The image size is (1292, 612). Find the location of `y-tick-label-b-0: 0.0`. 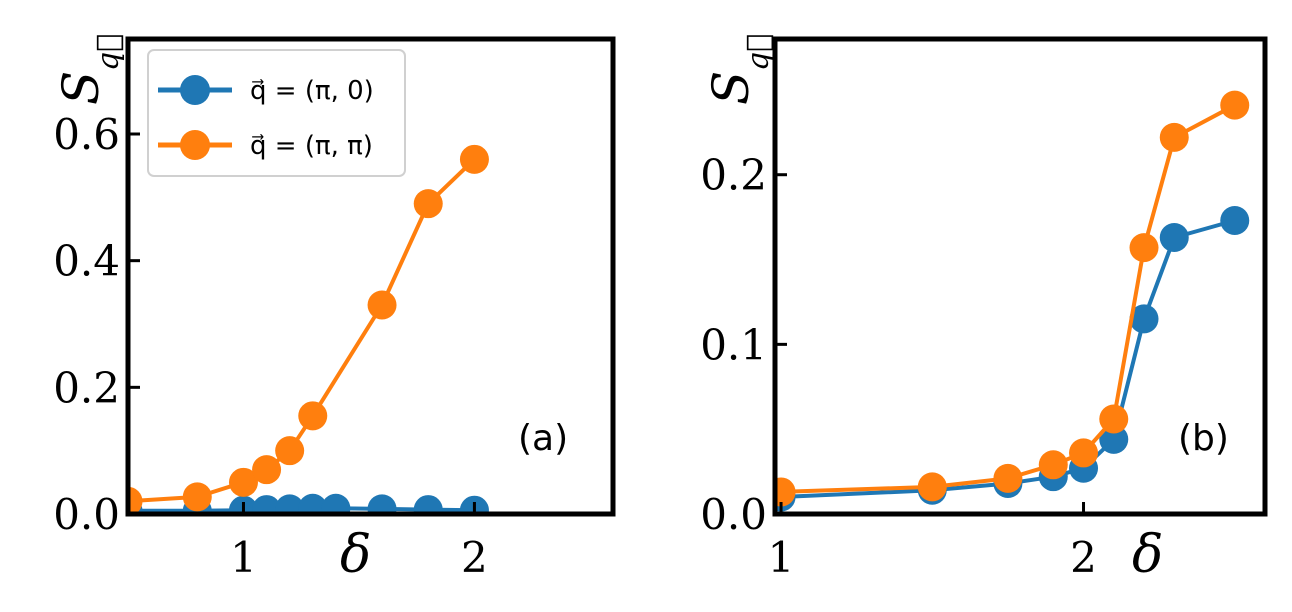

y-tick-label-b-0: 0.0 is located at coordinates (733, 514).